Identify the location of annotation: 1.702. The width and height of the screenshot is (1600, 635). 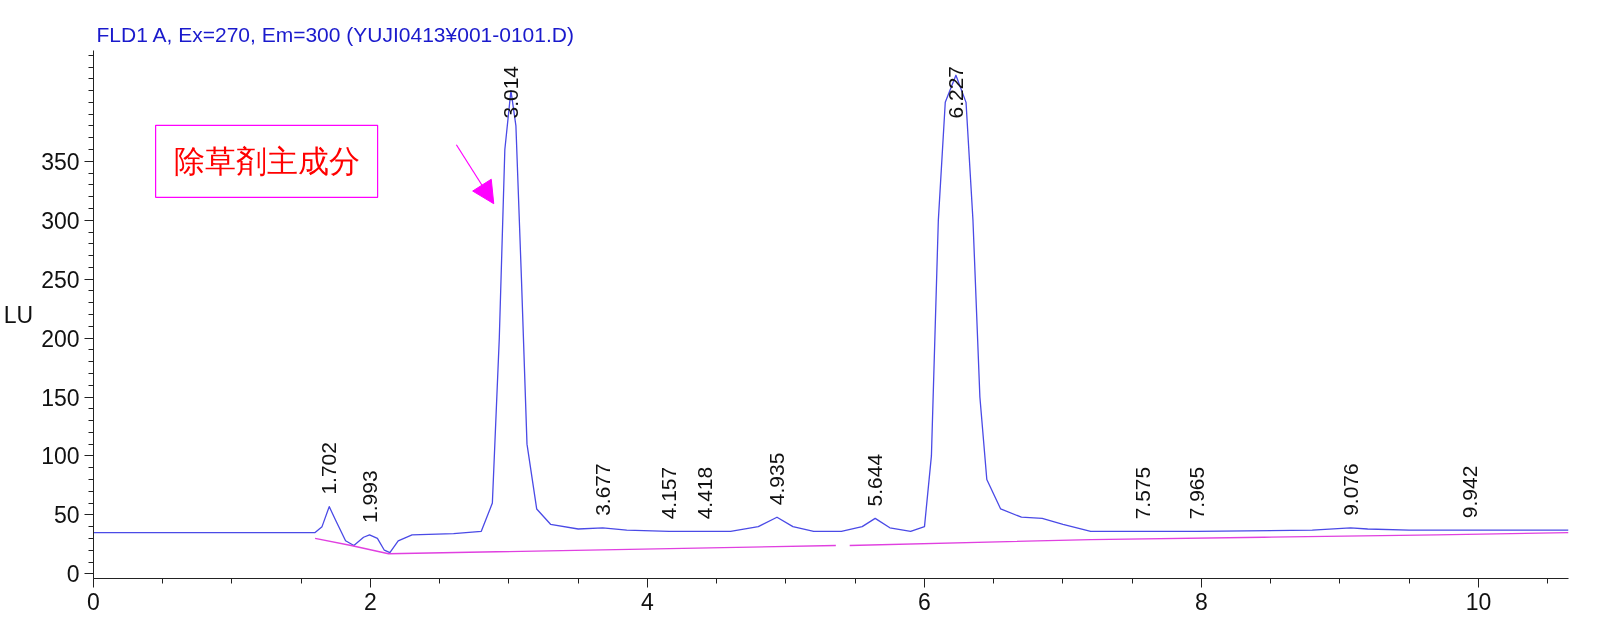
(329, 468).